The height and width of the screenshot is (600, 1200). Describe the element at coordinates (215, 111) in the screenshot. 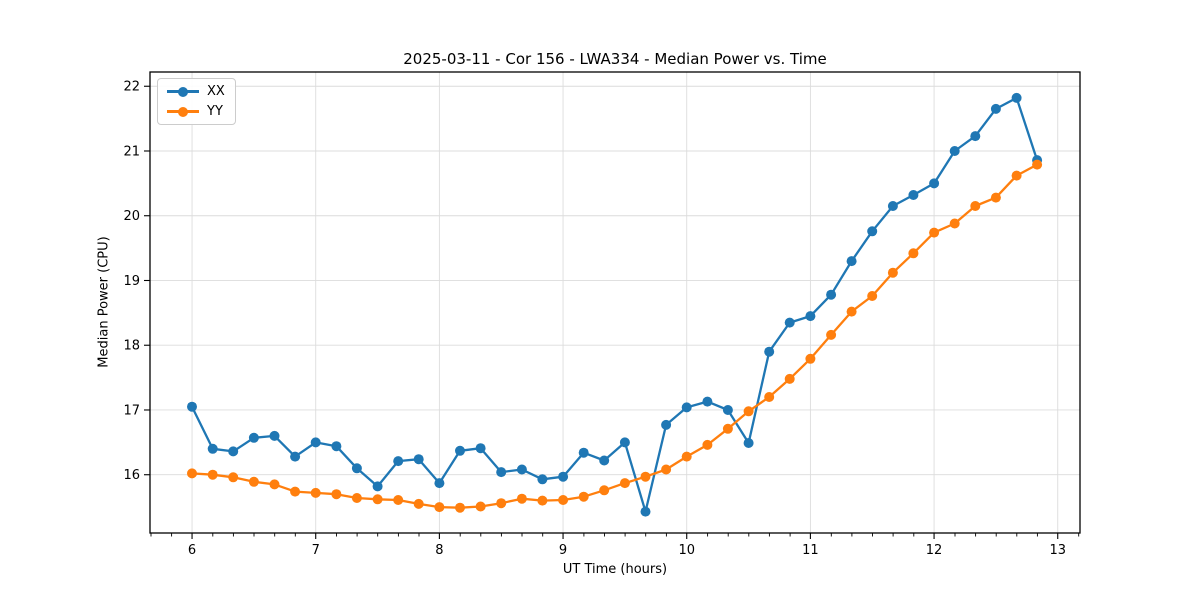

I see `legend-label-yy: YY` at that location.